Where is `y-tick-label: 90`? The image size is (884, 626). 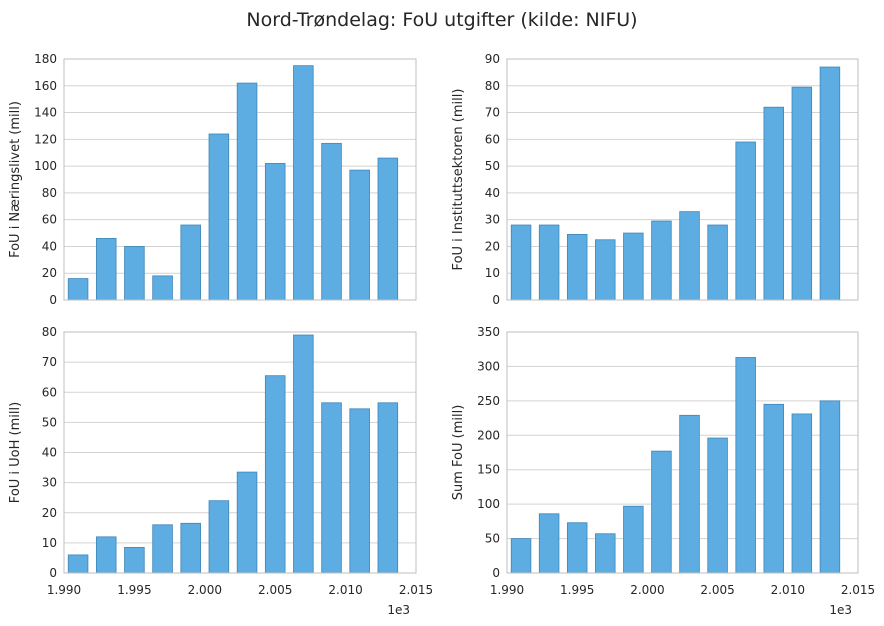 y-tick-label: 90 is located at coordinates (492, 59).